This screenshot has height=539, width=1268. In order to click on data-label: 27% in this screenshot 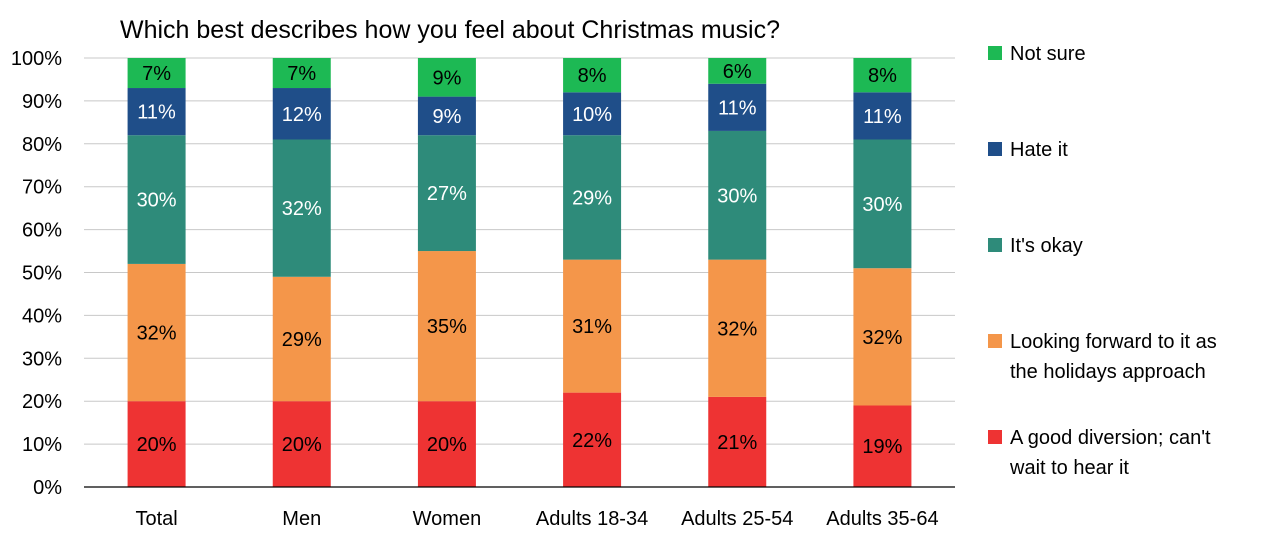, I will do `click(447, 194)`.